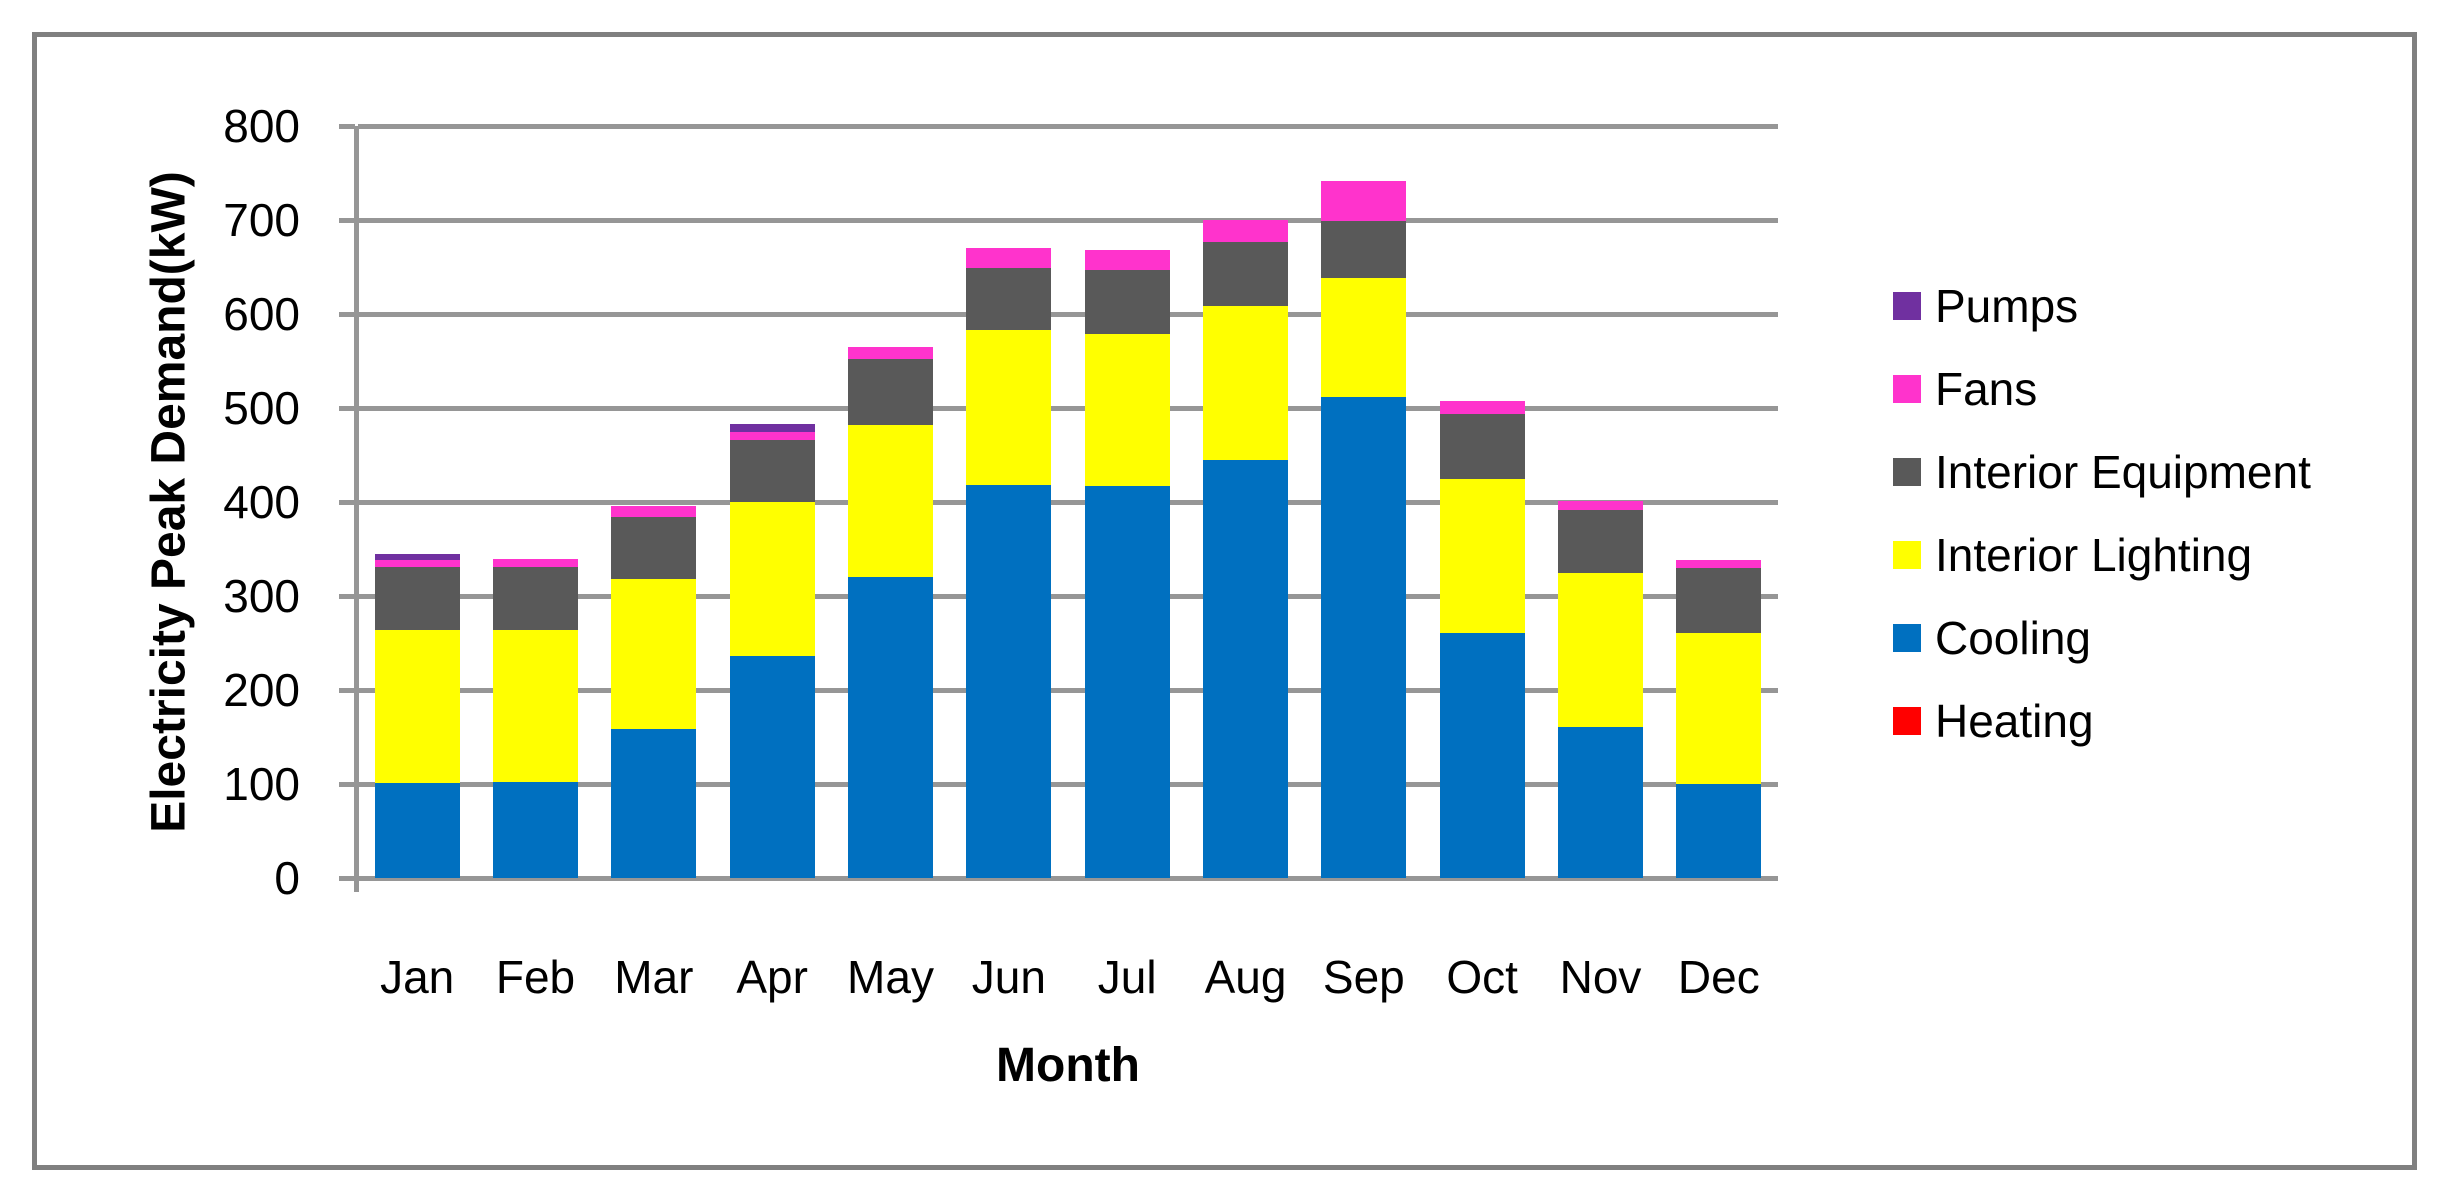  I want to click on bar-segment-dec-cooling, so click(1719, 831).